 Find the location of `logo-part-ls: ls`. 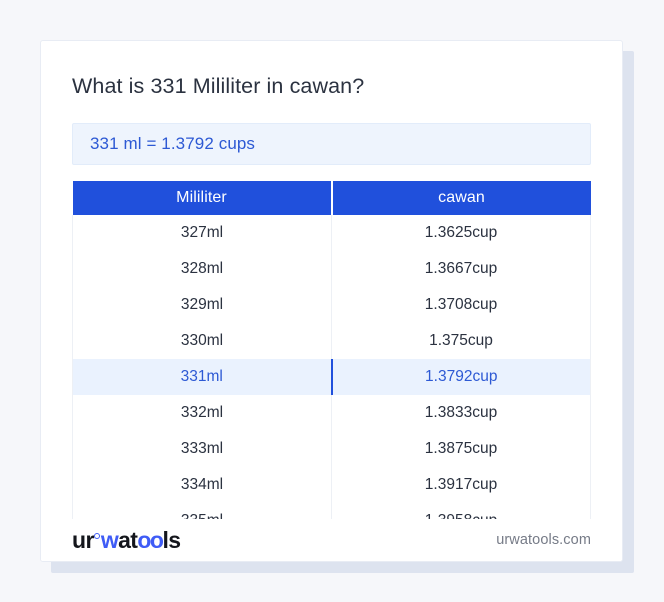

logo-part-ls: ls is located at coordinates (171, 539).